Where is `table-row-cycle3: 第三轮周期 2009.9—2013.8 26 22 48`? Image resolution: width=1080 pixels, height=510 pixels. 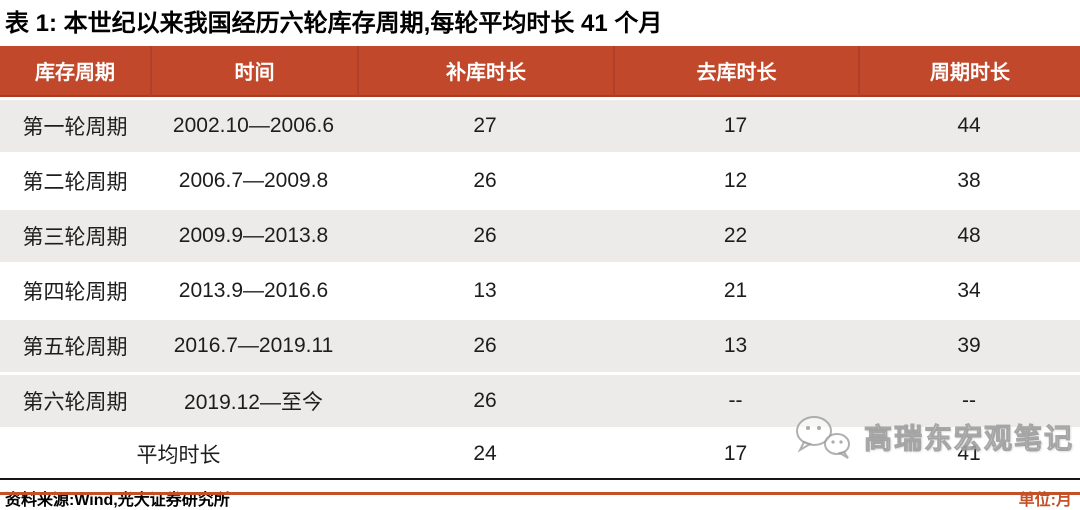
table-row-cycle3: 第三轮周期 2009.9—2013.8 26 22 48 is located at coordinates (540, 234).